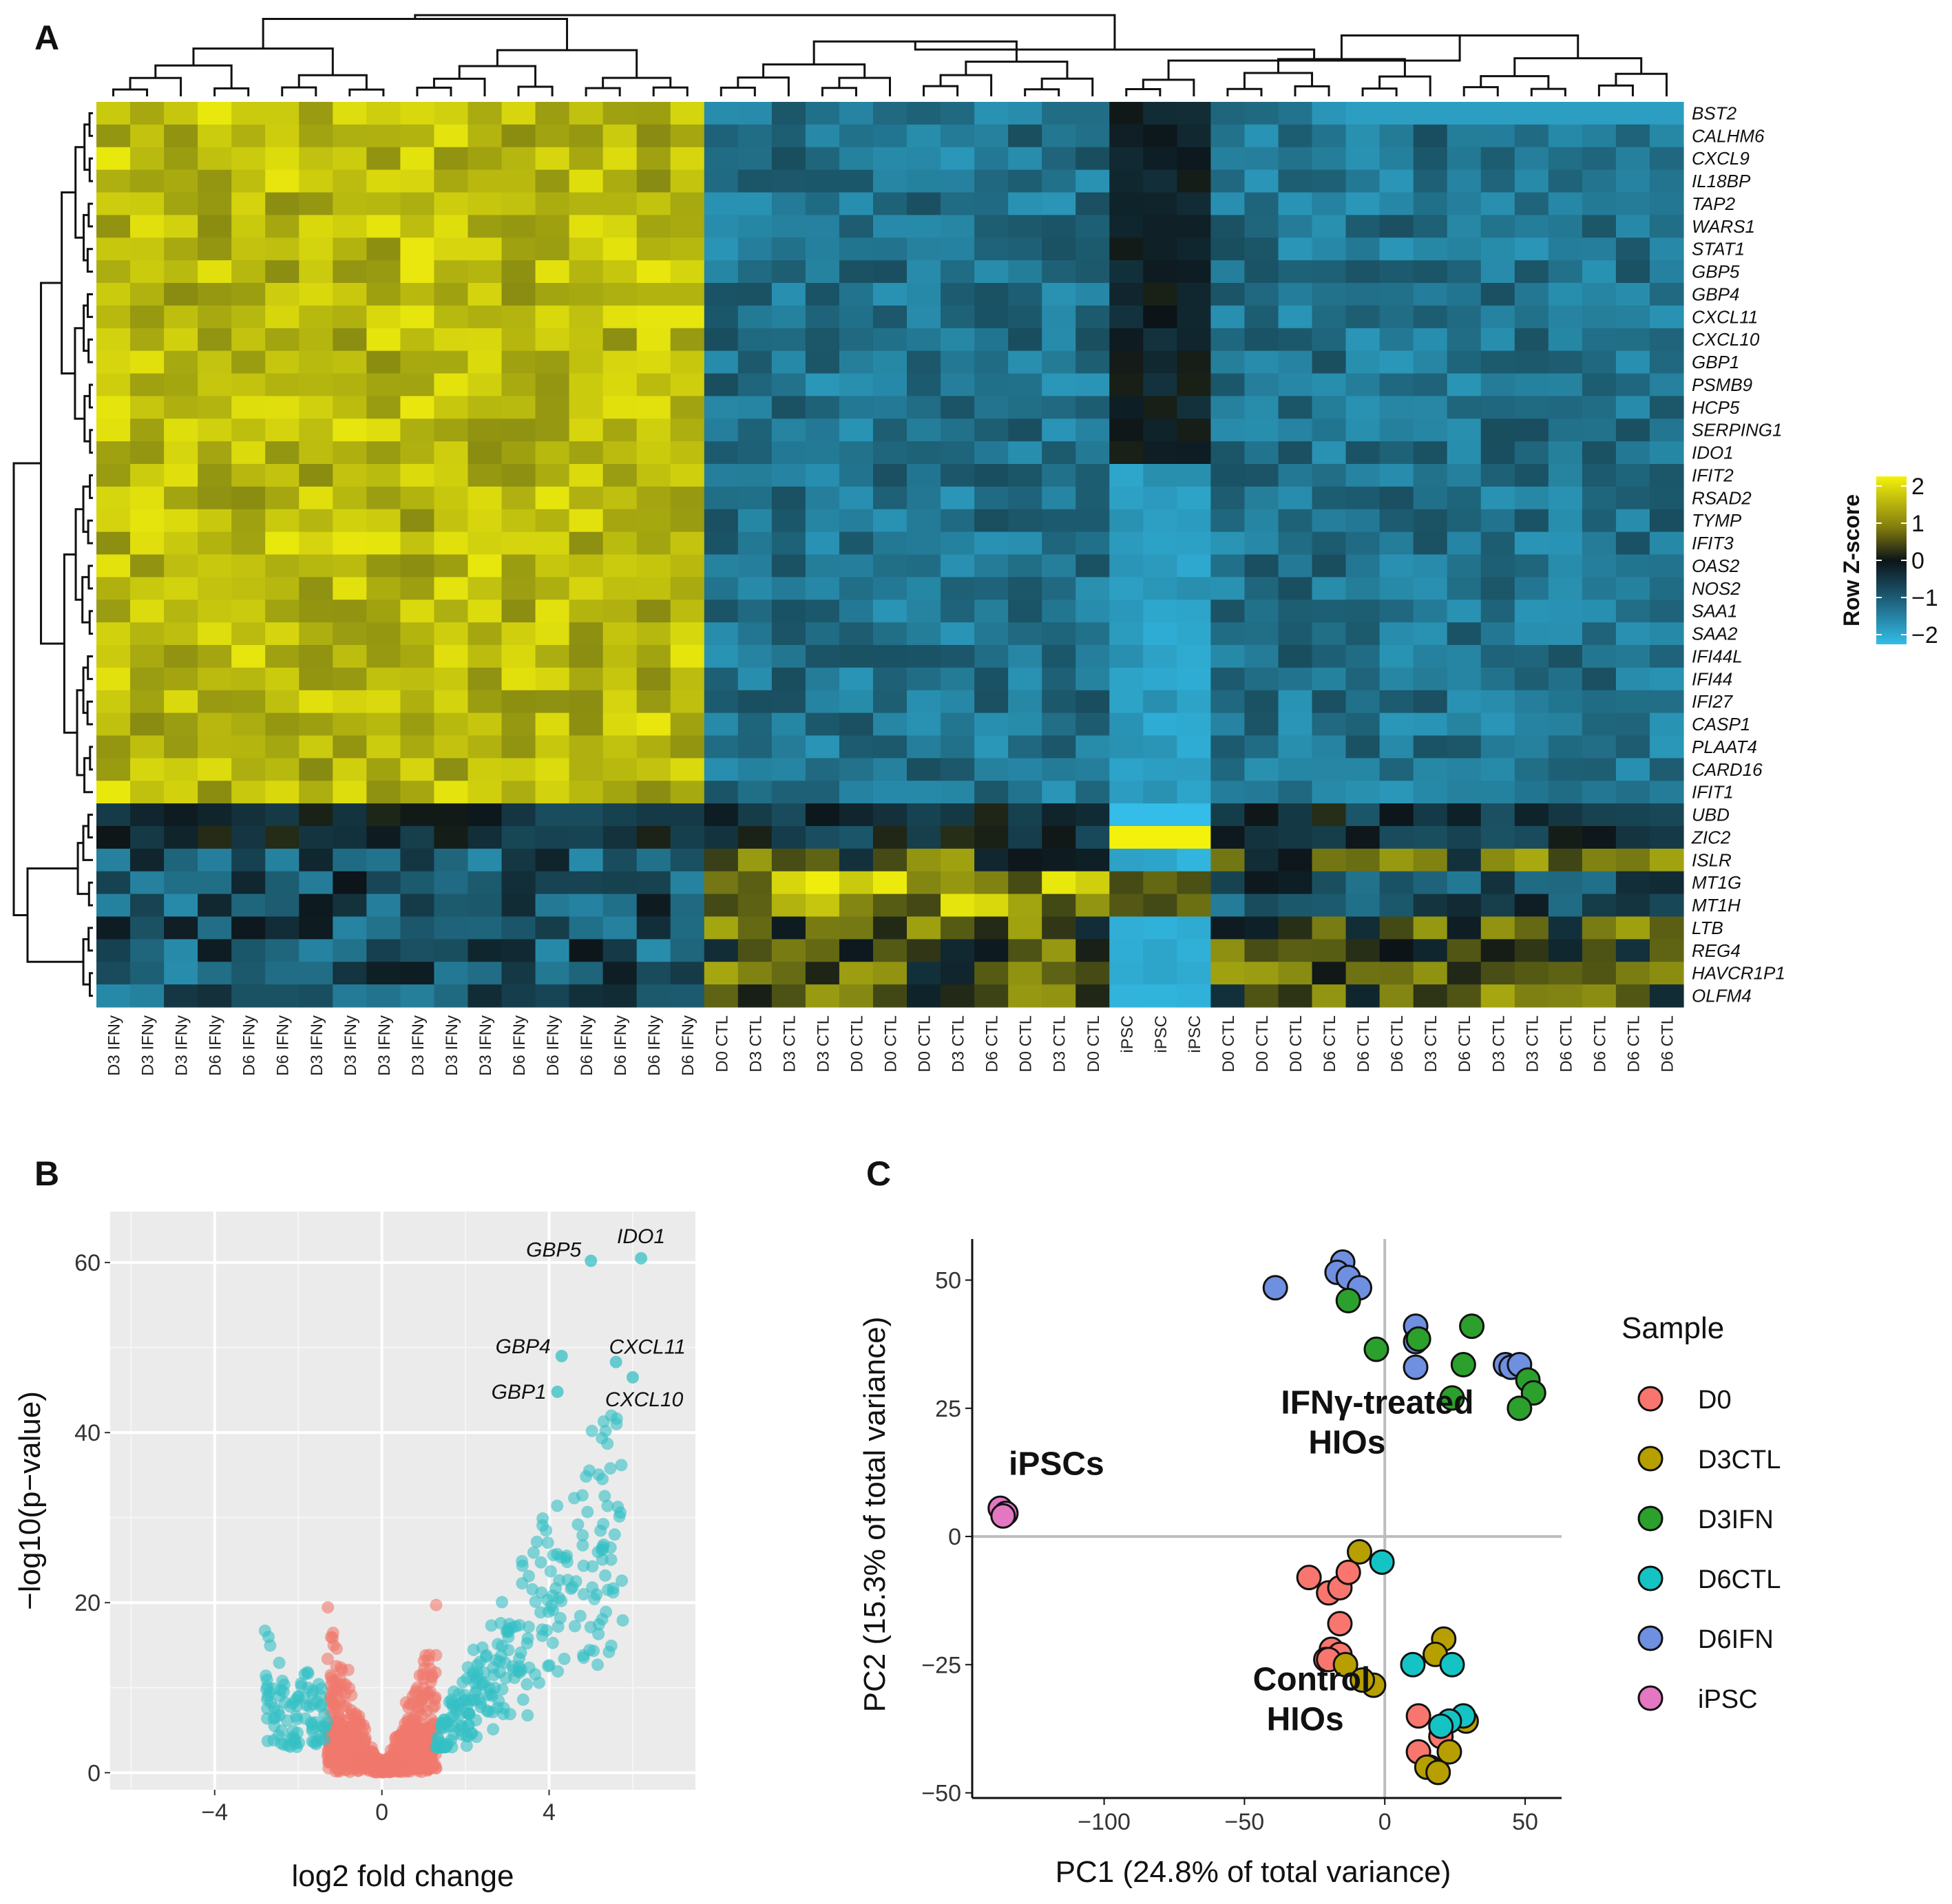 Image resolution: width=1952 pixels, height=1904 pixels. Describe the element at coordinates (1056, 1464) in the screenshot. I see `pca-annotation: iPSCs` at that location.